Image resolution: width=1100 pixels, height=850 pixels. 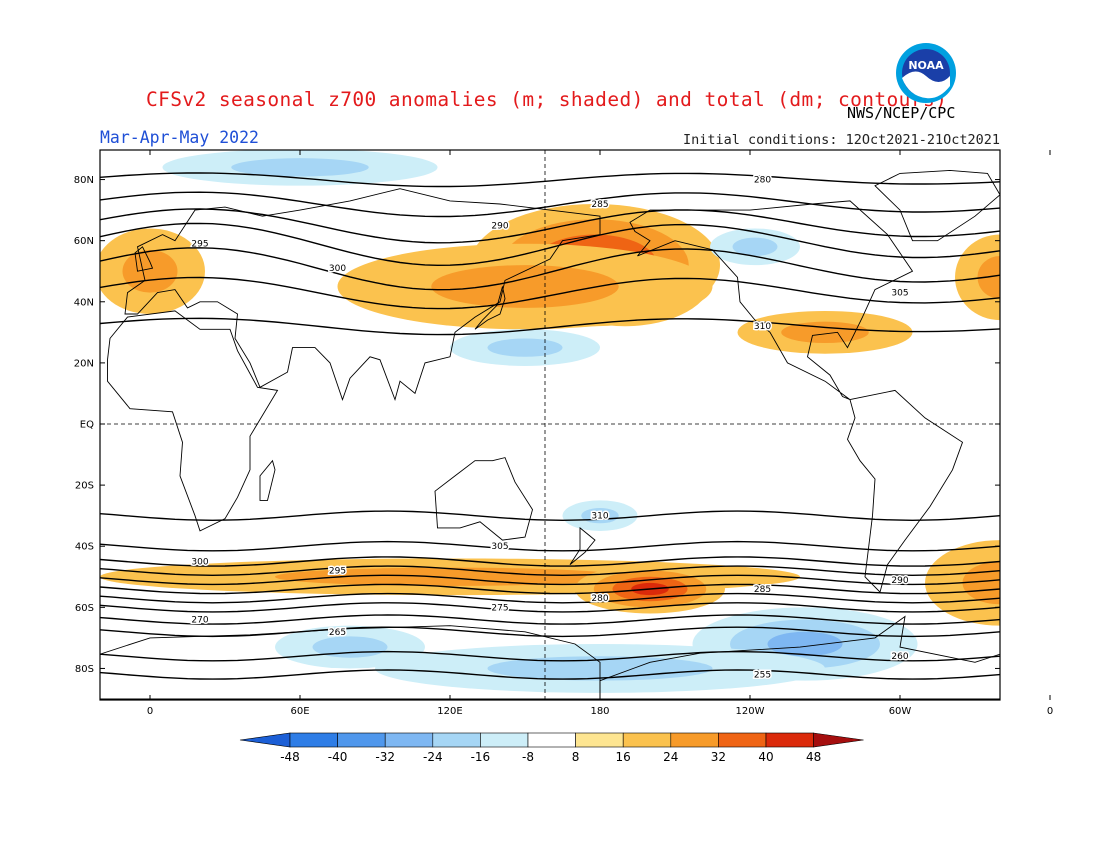 I want to click on noaa-logo-text: NOAA, so click(x=926, y=65).